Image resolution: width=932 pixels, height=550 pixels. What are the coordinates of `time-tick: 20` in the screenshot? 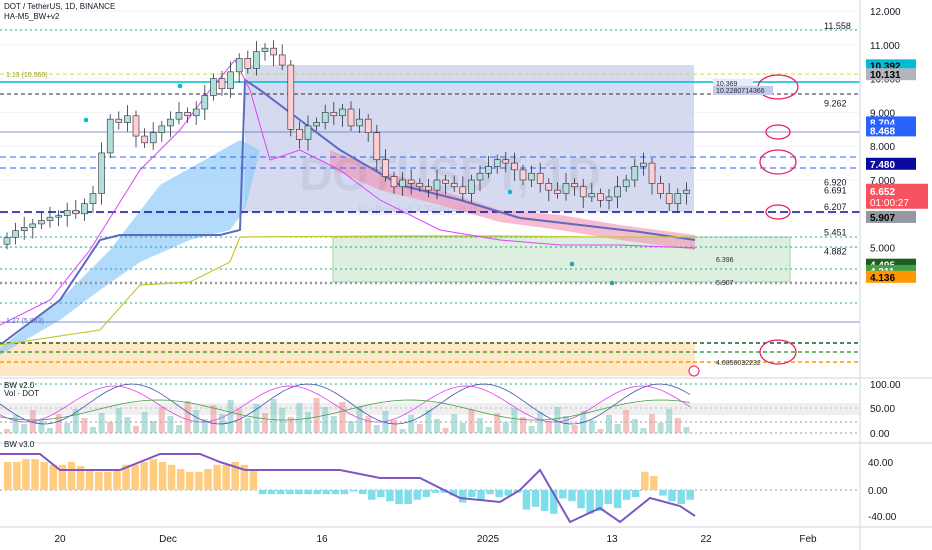 It's located at (60, 539).